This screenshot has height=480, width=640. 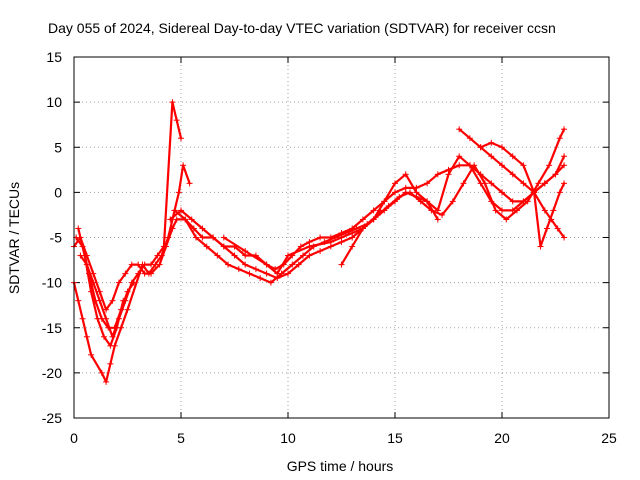 I want to click on y-tick-labels: -25 -20 -15 -10 -5 0 5 10 15, so click(x=52, y=237).